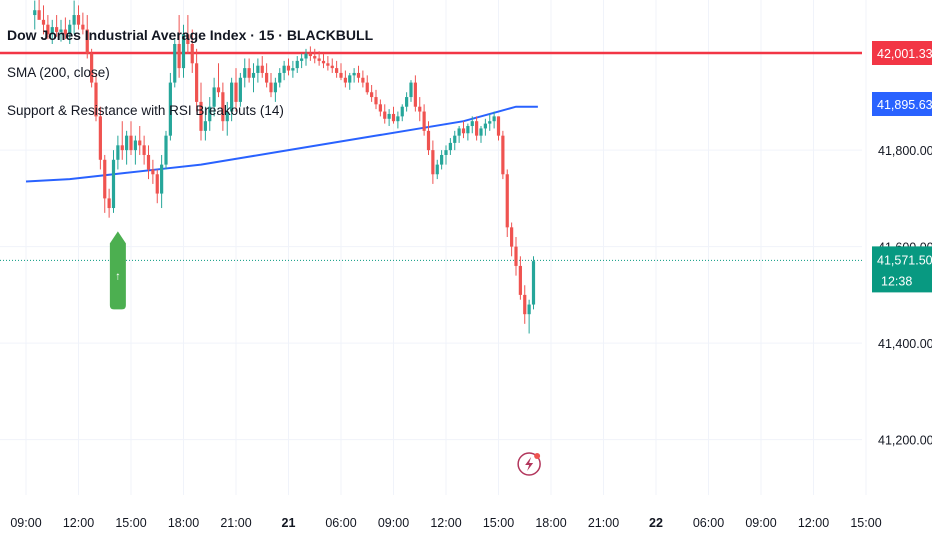  I want to click on buy-signal-shape, so click(117, 270).